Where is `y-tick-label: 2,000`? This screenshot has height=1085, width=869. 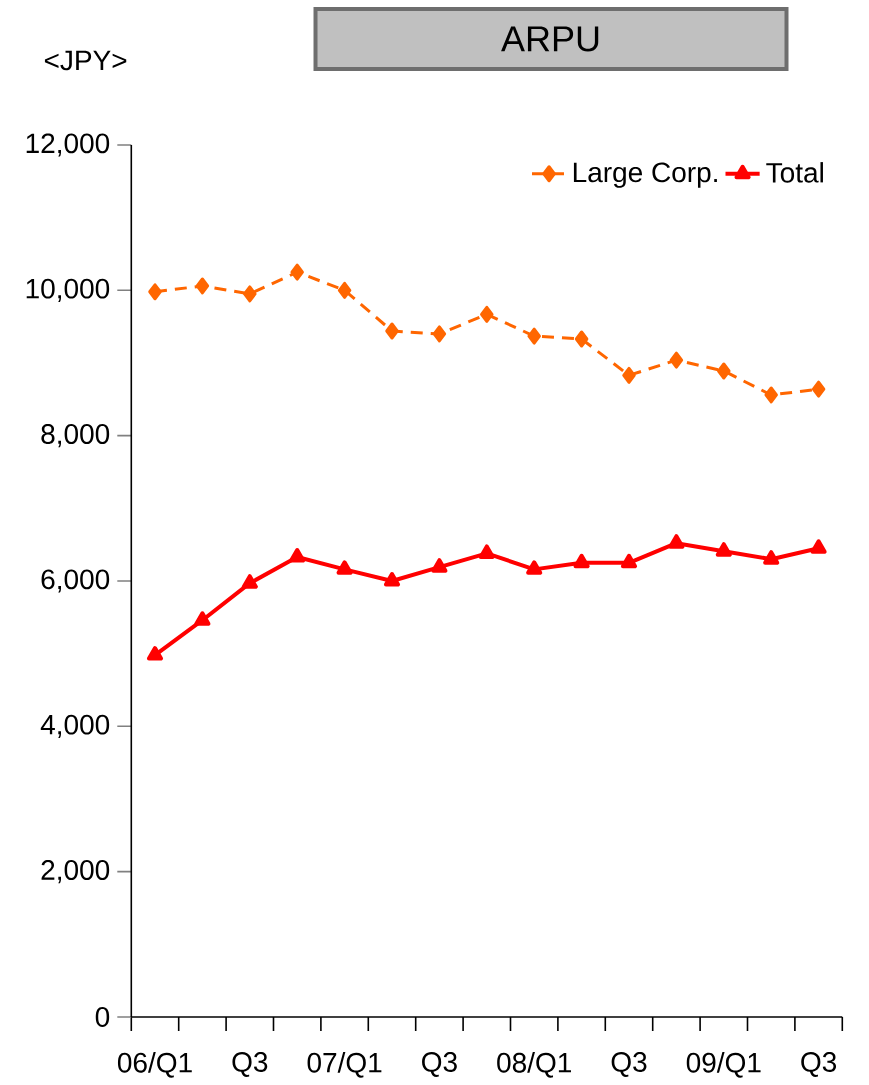
y-tick-label: 2,000 is located at coordinates (75, 872).